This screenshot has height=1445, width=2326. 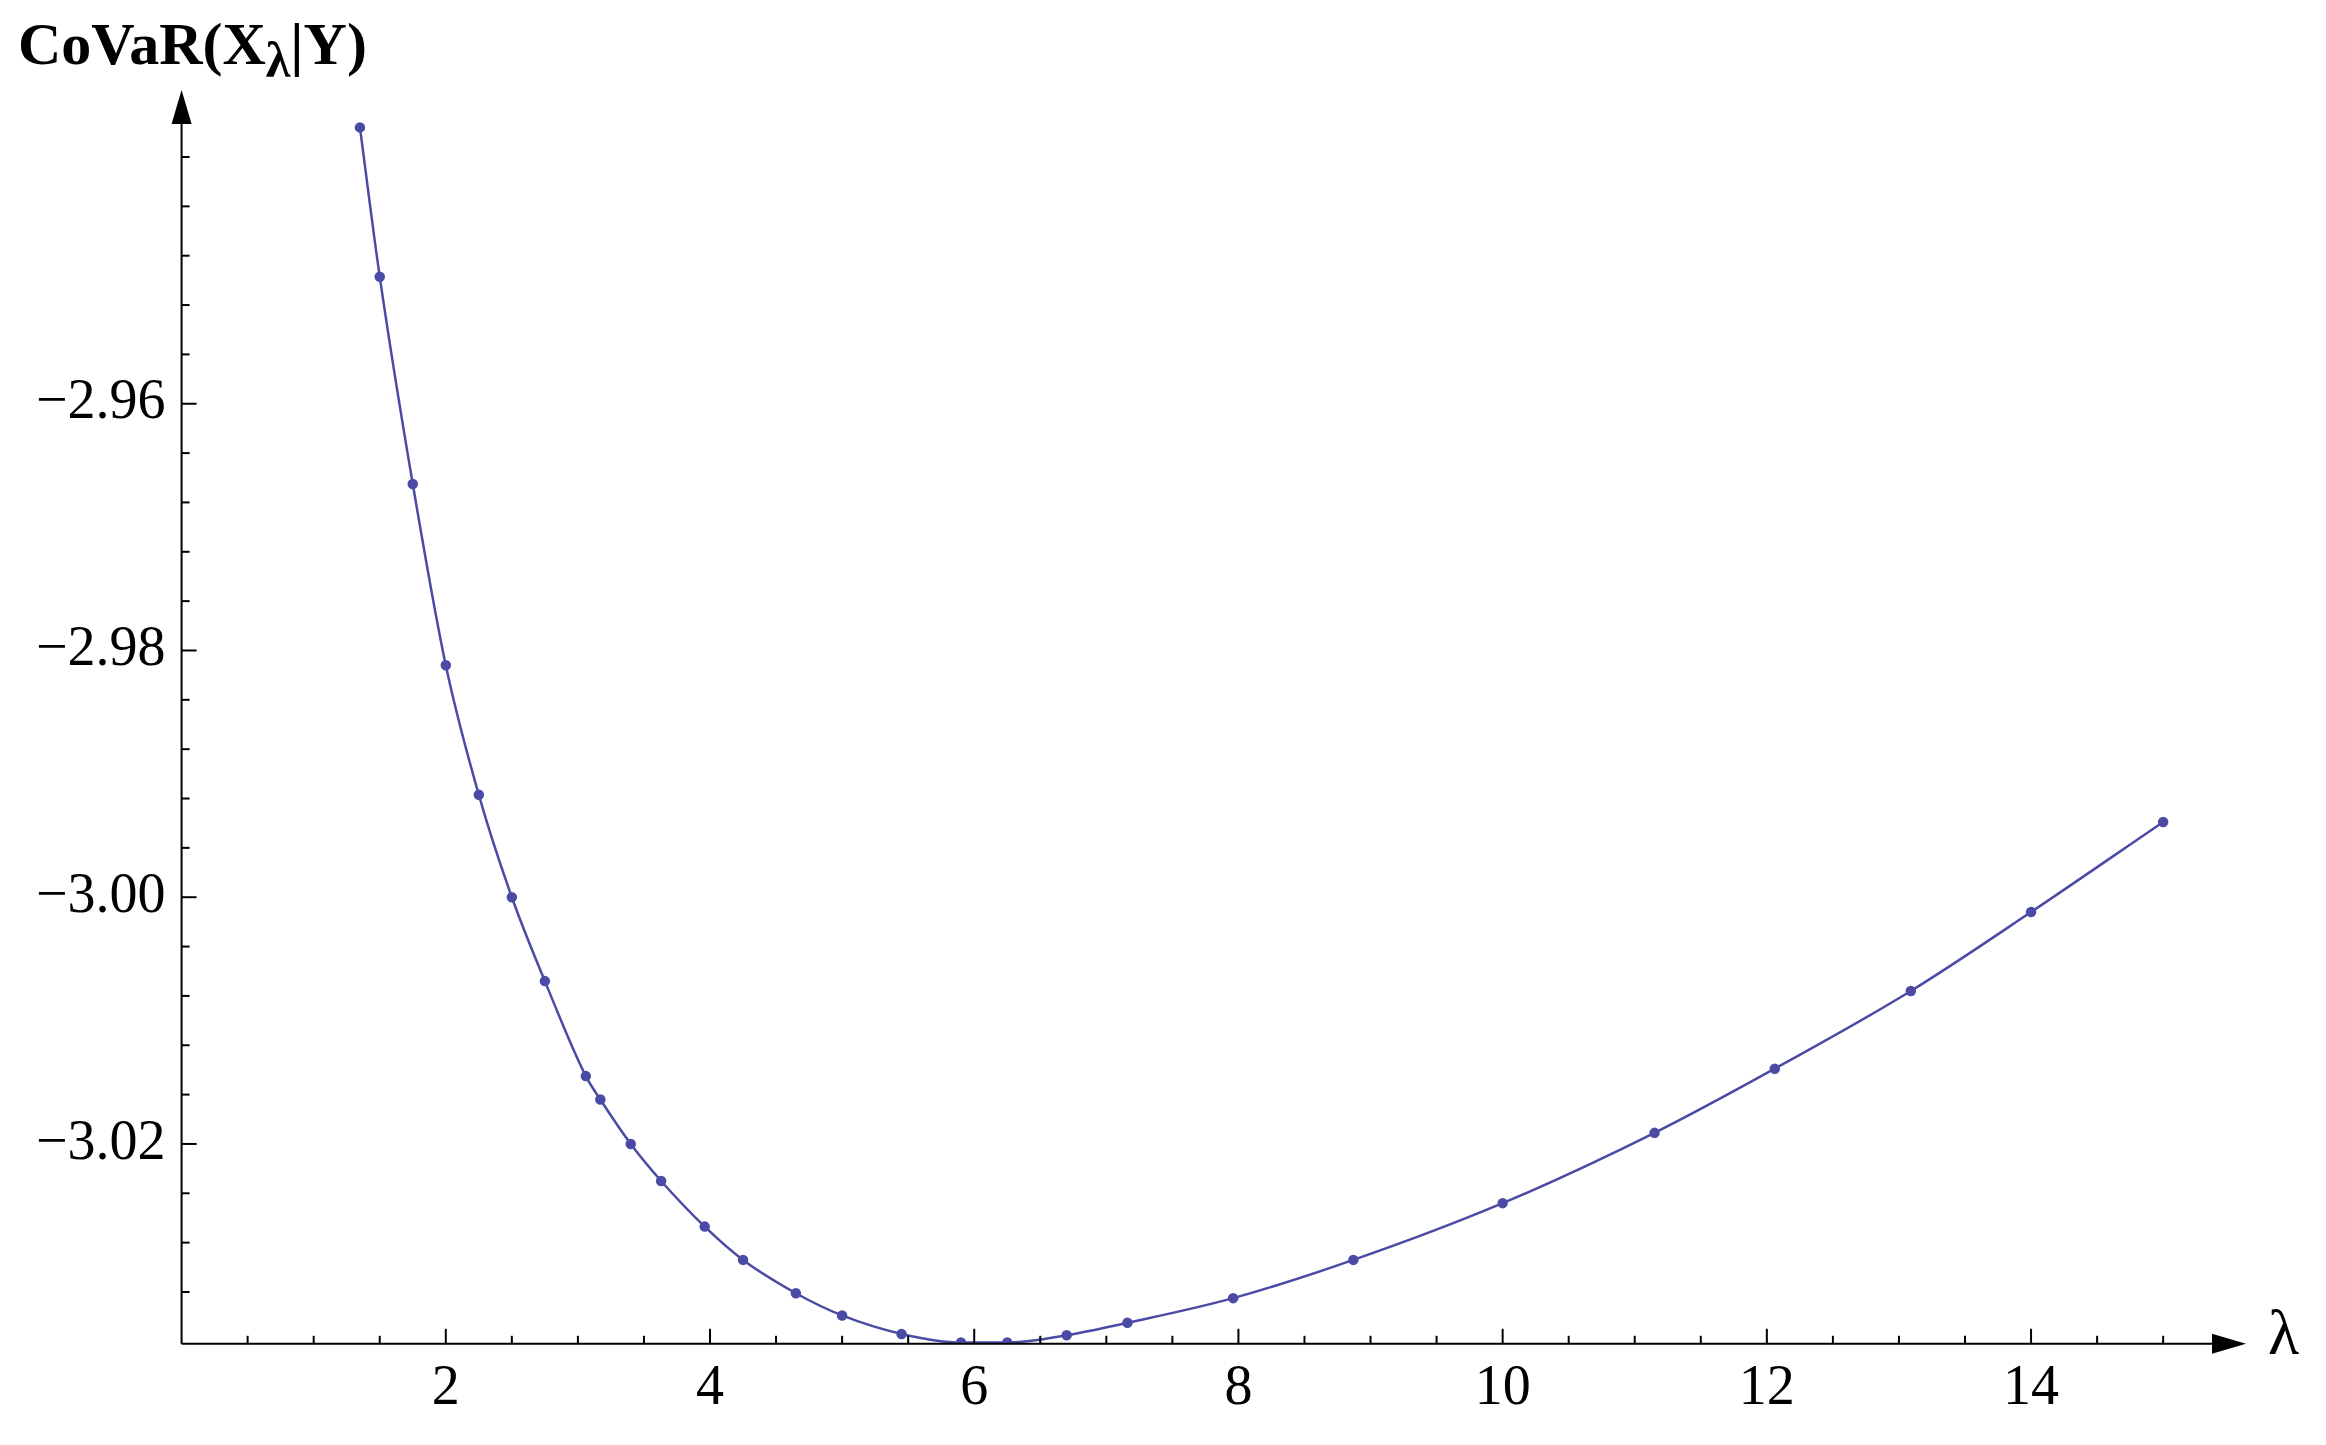 I want to click on x-axis-title: λ, so click(x=2284, y=1333).